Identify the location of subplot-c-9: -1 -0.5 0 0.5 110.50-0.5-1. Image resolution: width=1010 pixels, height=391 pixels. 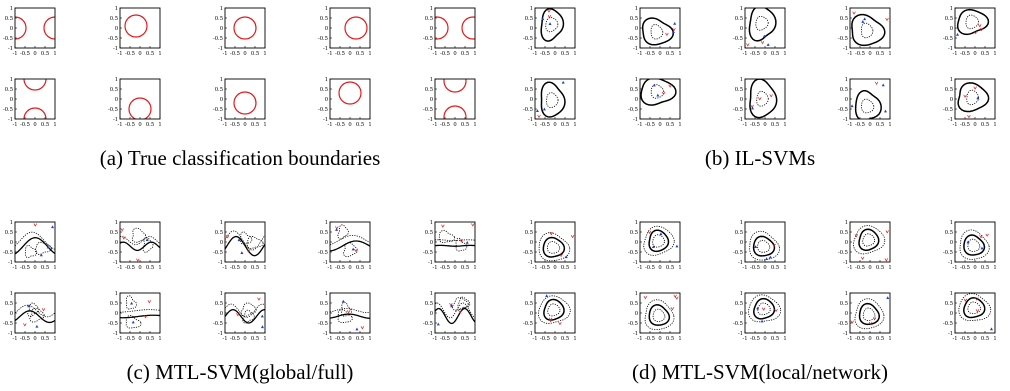
(345, 316).